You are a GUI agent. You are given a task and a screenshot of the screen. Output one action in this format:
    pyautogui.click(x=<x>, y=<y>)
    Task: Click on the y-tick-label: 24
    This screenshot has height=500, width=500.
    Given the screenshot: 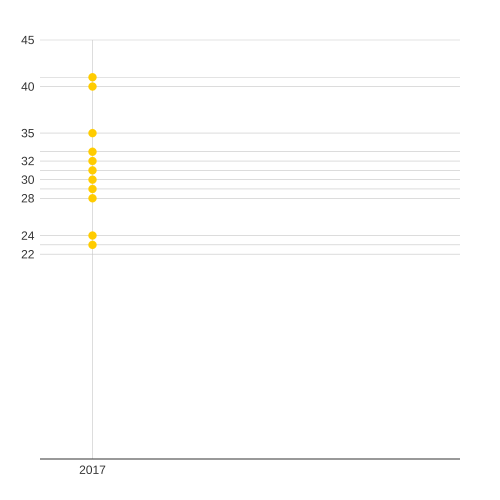 What is the action you would take?
    pyautogui.click(x=28, y=235)
    